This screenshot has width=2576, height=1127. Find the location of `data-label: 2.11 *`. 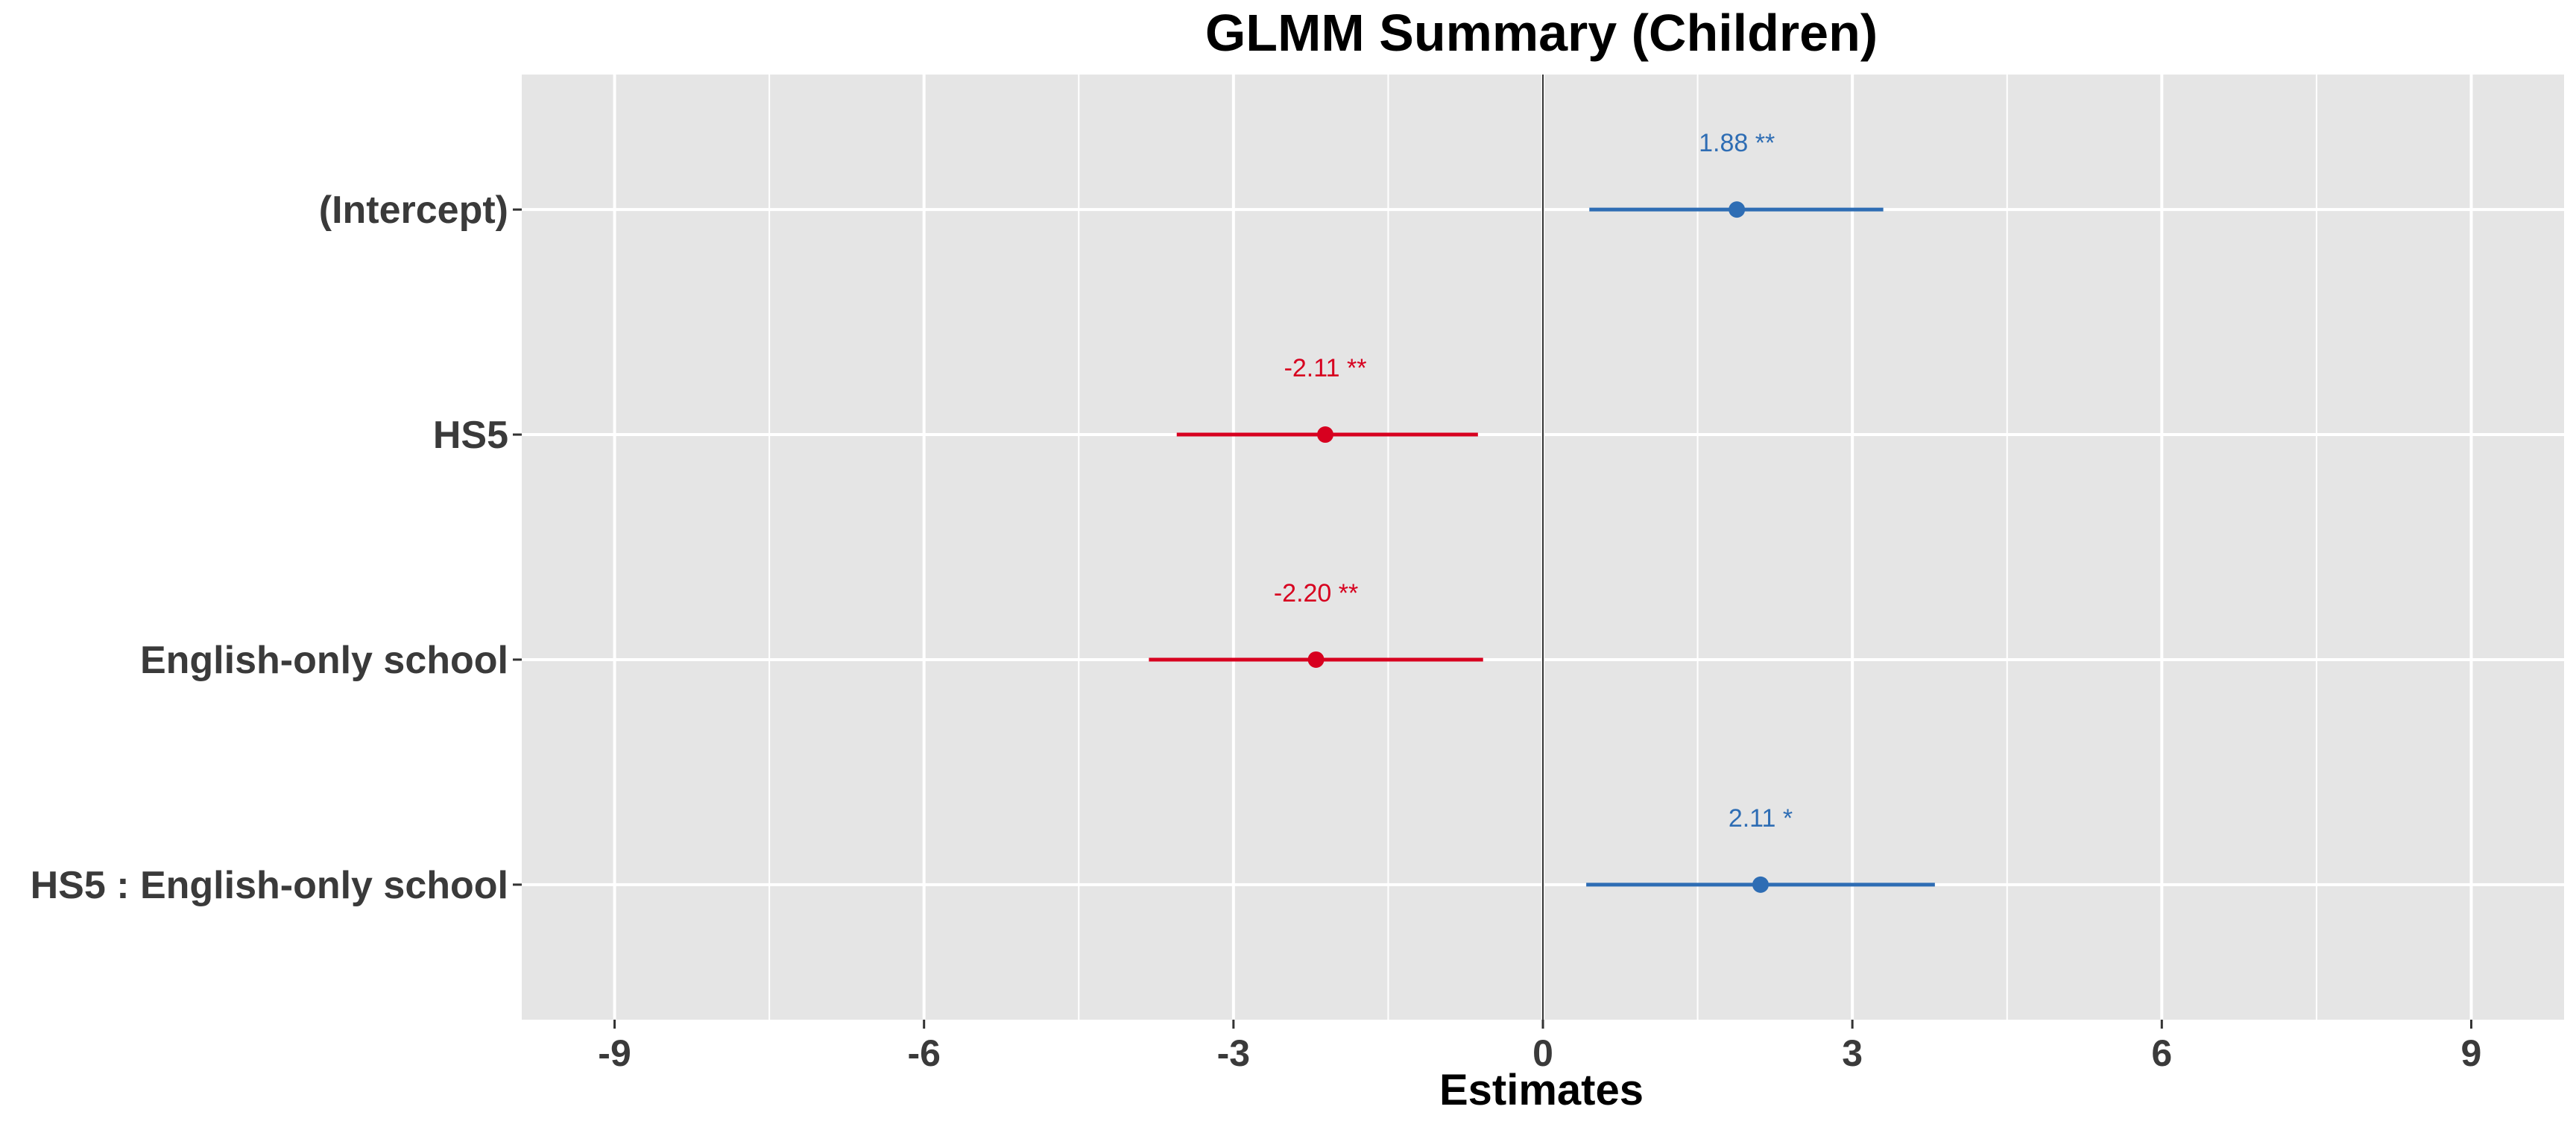

data-label: 2.11 * is located at coordinates (1761, 819).